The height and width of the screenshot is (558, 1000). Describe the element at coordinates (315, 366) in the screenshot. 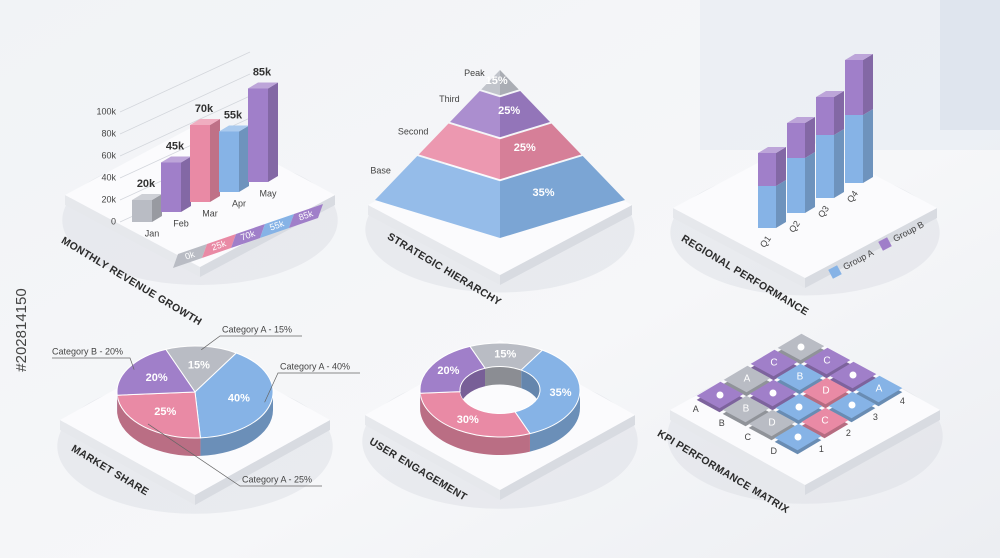

I see `callout-label: Category A - 40%` at that location.